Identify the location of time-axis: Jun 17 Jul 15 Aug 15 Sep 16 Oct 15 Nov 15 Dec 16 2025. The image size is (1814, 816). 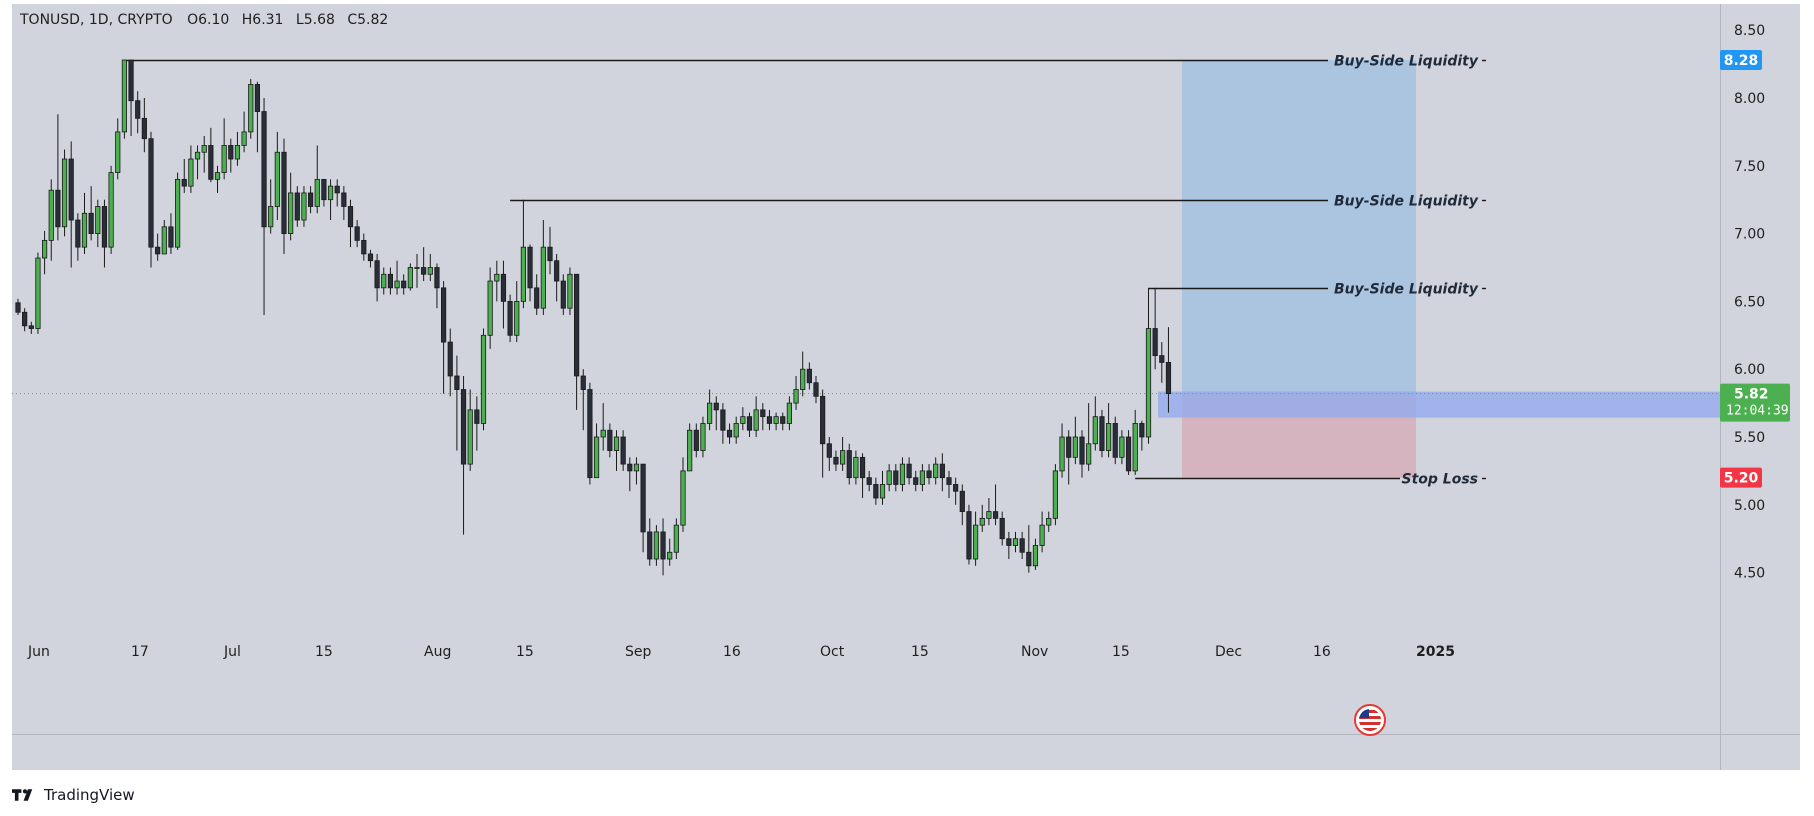
(741, 652).